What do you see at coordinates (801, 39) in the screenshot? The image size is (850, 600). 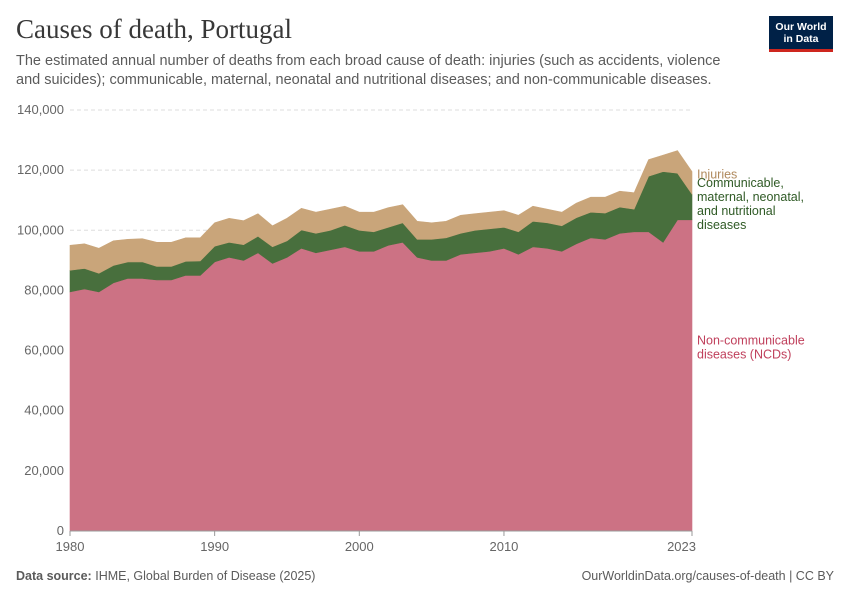 I see `logo-line-2: in Data` at bounding box center [801, 39].